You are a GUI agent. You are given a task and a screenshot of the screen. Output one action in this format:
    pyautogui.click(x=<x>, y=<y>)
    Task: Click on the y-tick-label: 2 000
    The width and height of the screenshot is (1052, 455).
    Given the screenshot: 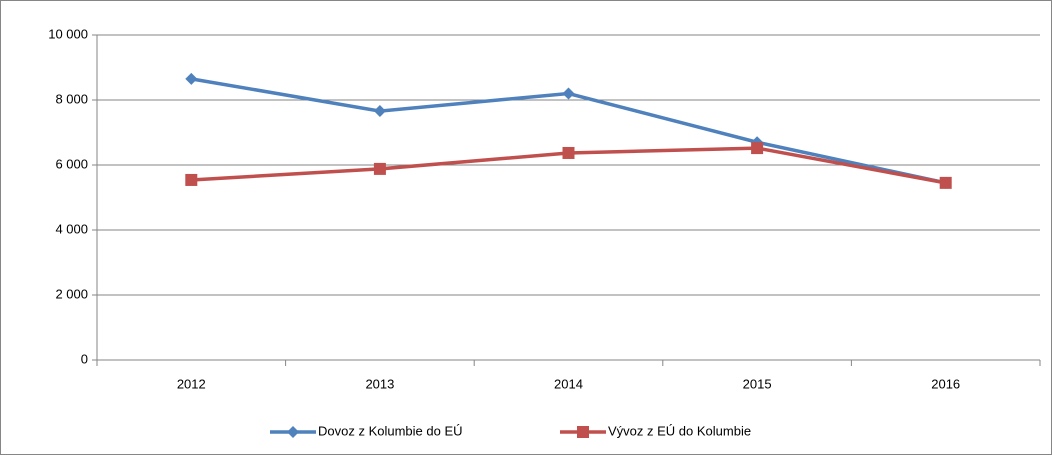 What is the action you would take?
    pyautogui.click(x=71, y=293)
    